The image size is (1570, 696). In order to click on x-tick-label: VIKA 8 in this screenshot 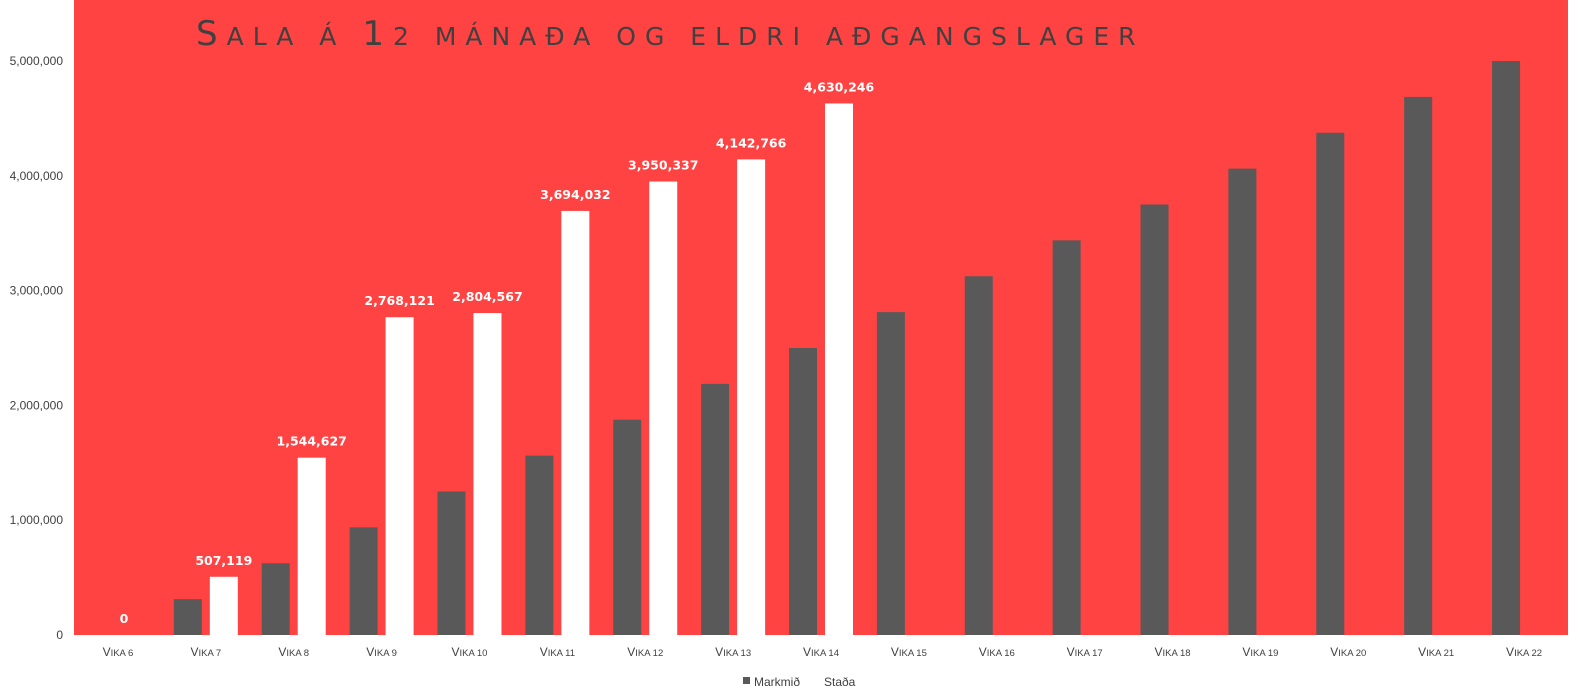, I will do `click(293, 652)`.